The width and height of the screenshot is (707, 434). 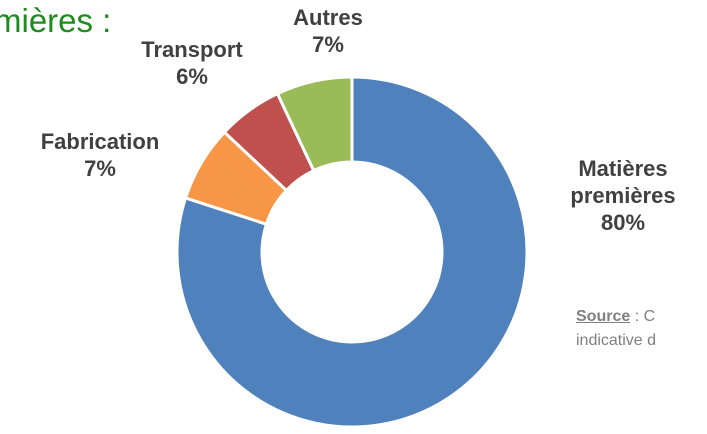 I want to click on category-label: Transport, so click(x=192, y=49).